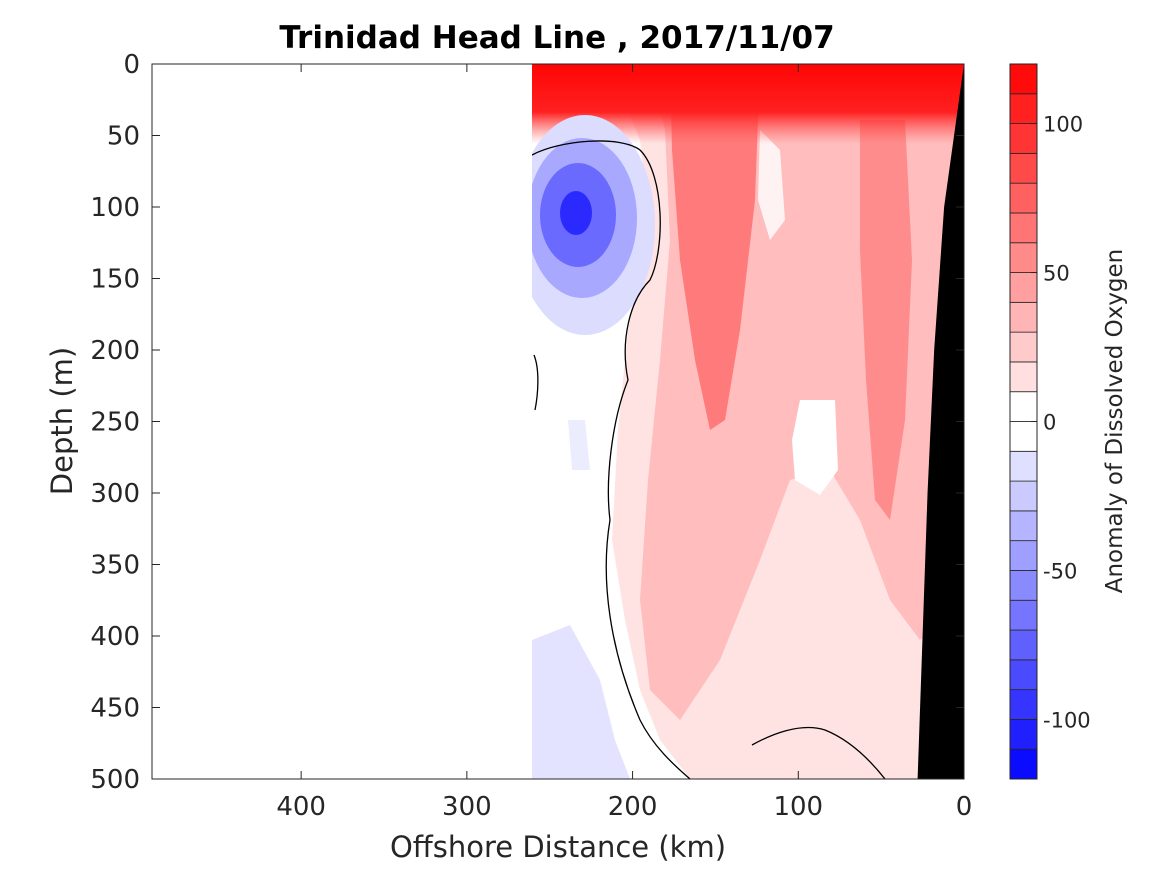 Image resolution: width=1167 pixels, height=875 pixels. Describe the element at coordinates (715, 247) in the screenshot. I see `contour-tongue-west` at that location.